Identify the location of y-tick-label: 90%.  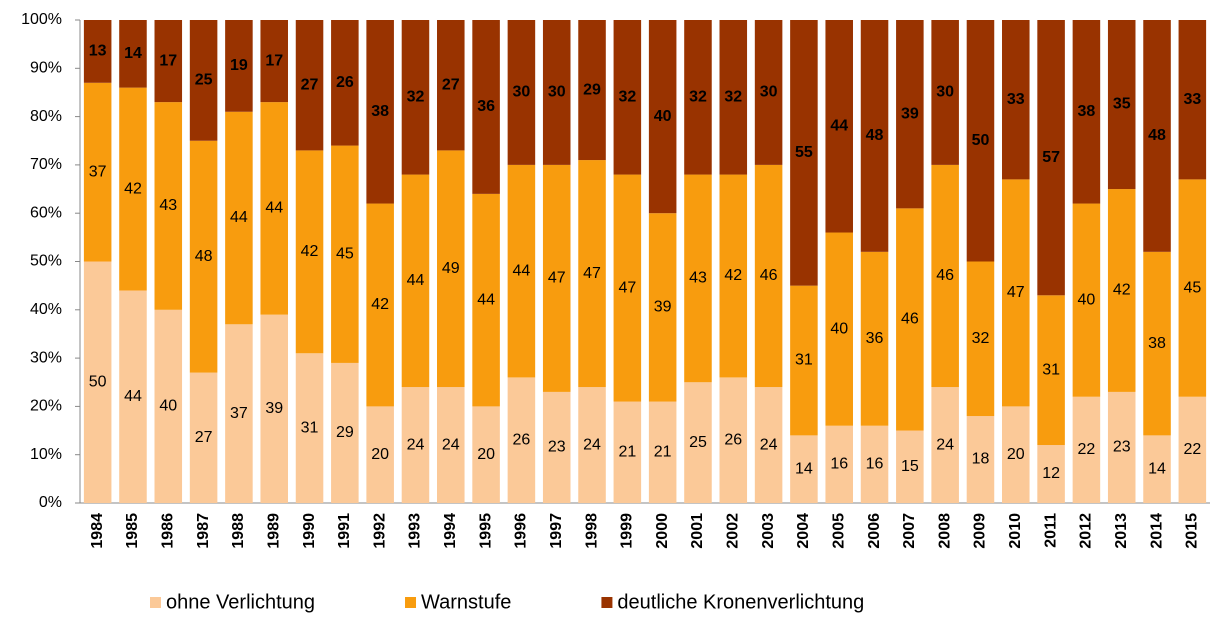
(46, 68).